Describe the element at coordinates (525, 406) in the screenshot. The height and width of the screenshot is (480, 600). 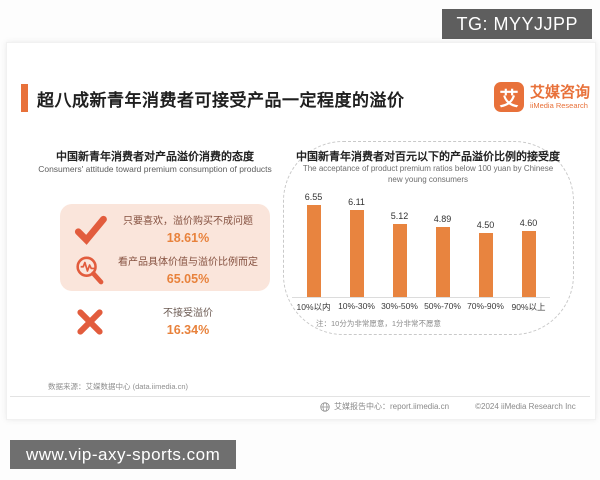
I see `copyright: ©2024 iiMedia Research Inc` at that location.